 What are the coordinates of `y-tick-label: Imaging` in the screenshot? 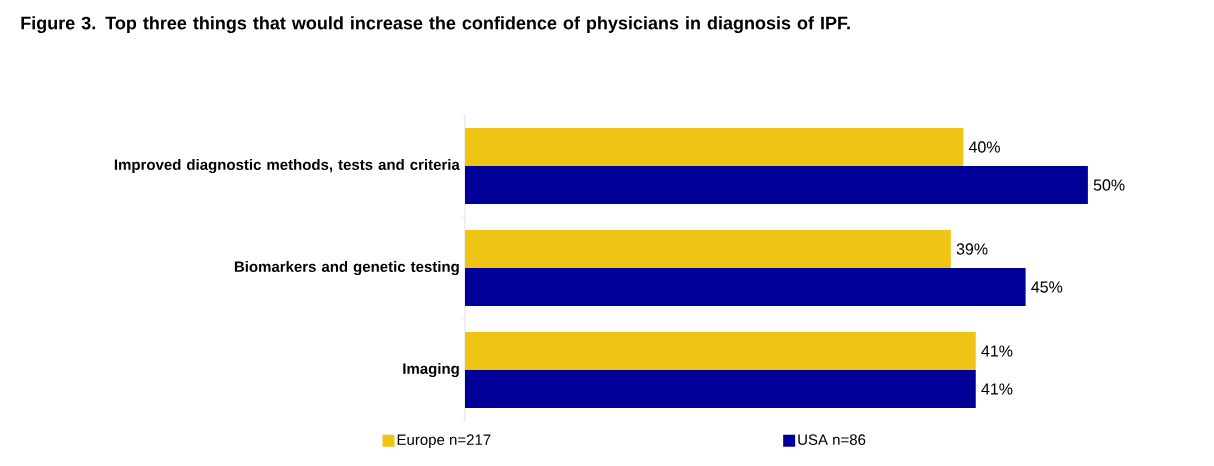 It's located at (431, 370).